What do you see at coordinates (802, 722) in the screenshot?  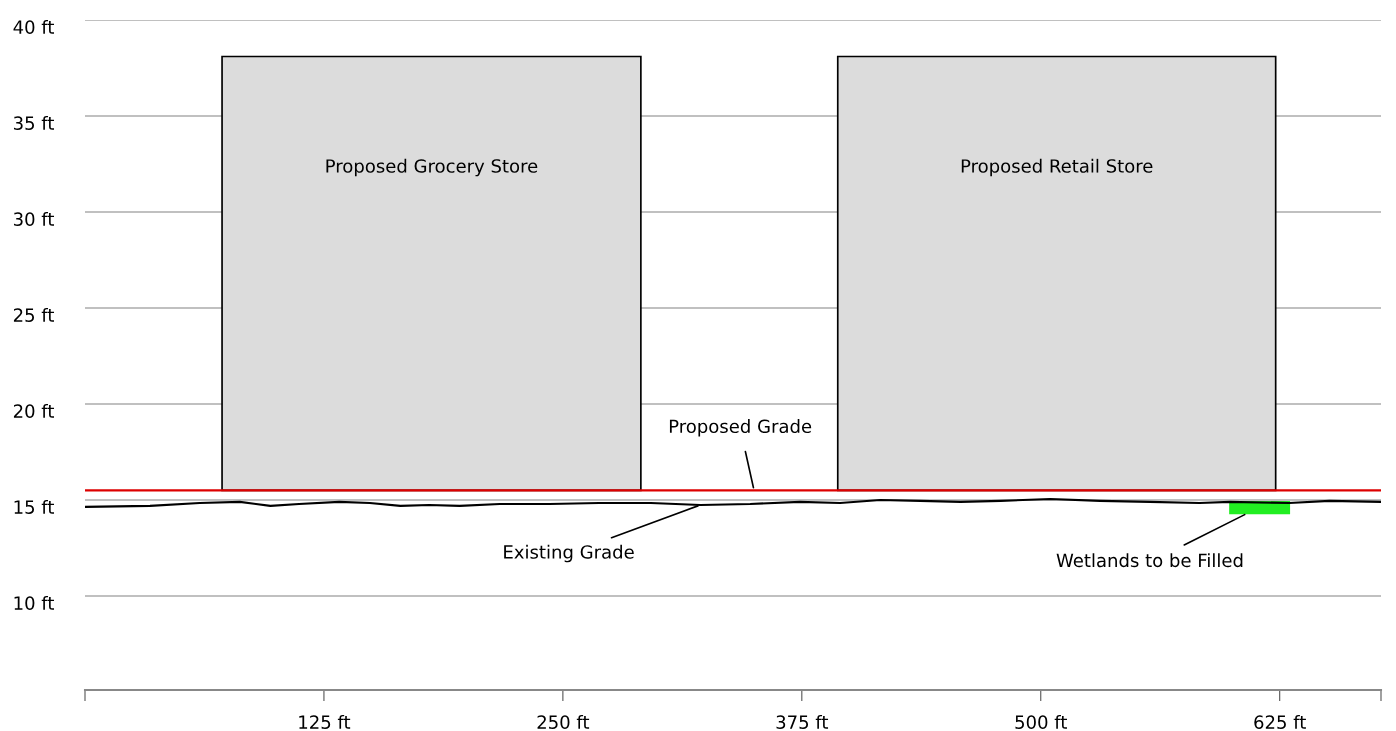 I see `x-tick-label: 375 ft` at bounding box center [802, 722].